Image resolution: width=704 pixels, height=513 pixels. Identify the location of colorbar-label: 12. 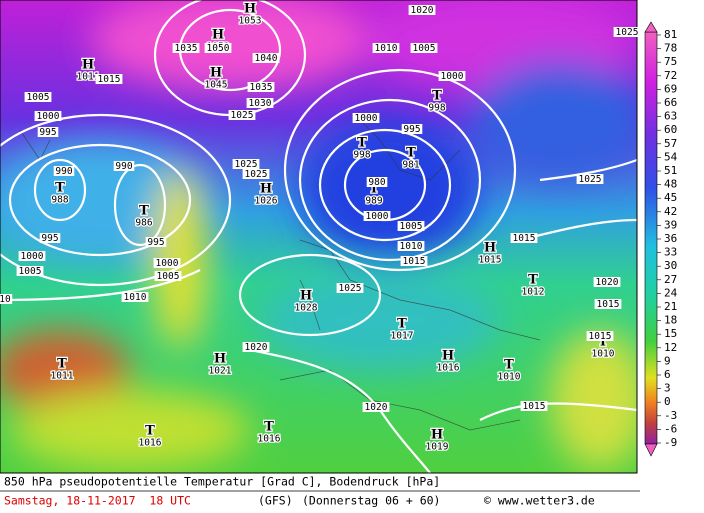
(670, 347).